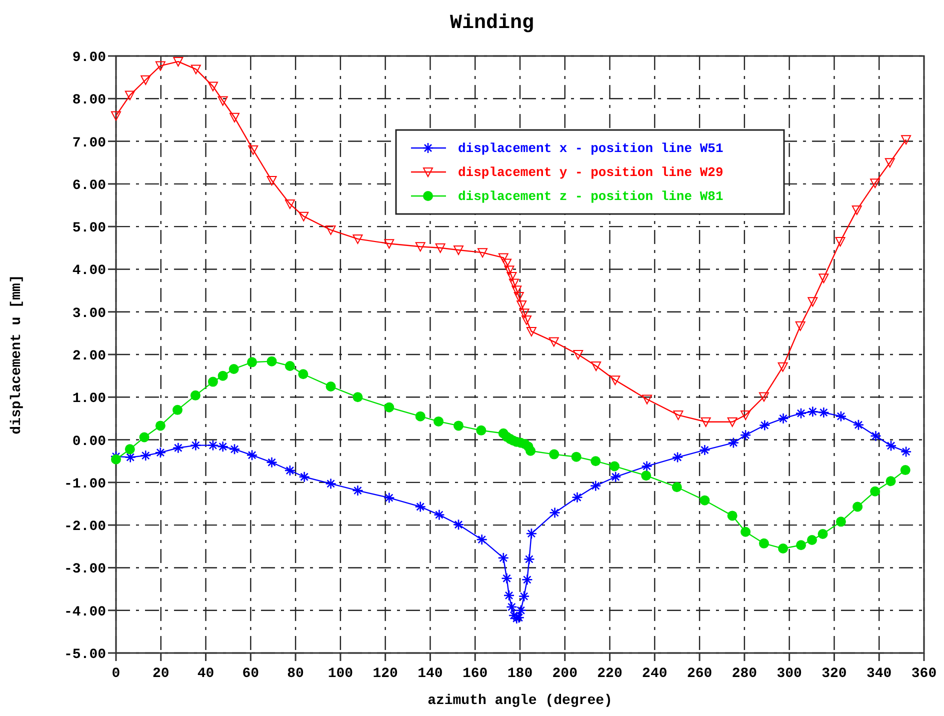 The width and height of the screenshot is (944, 716). What do you see at coordinates (475, 674) in the screenshot?
I see `x-tick-label: 160` at bounding box center [475, 674].